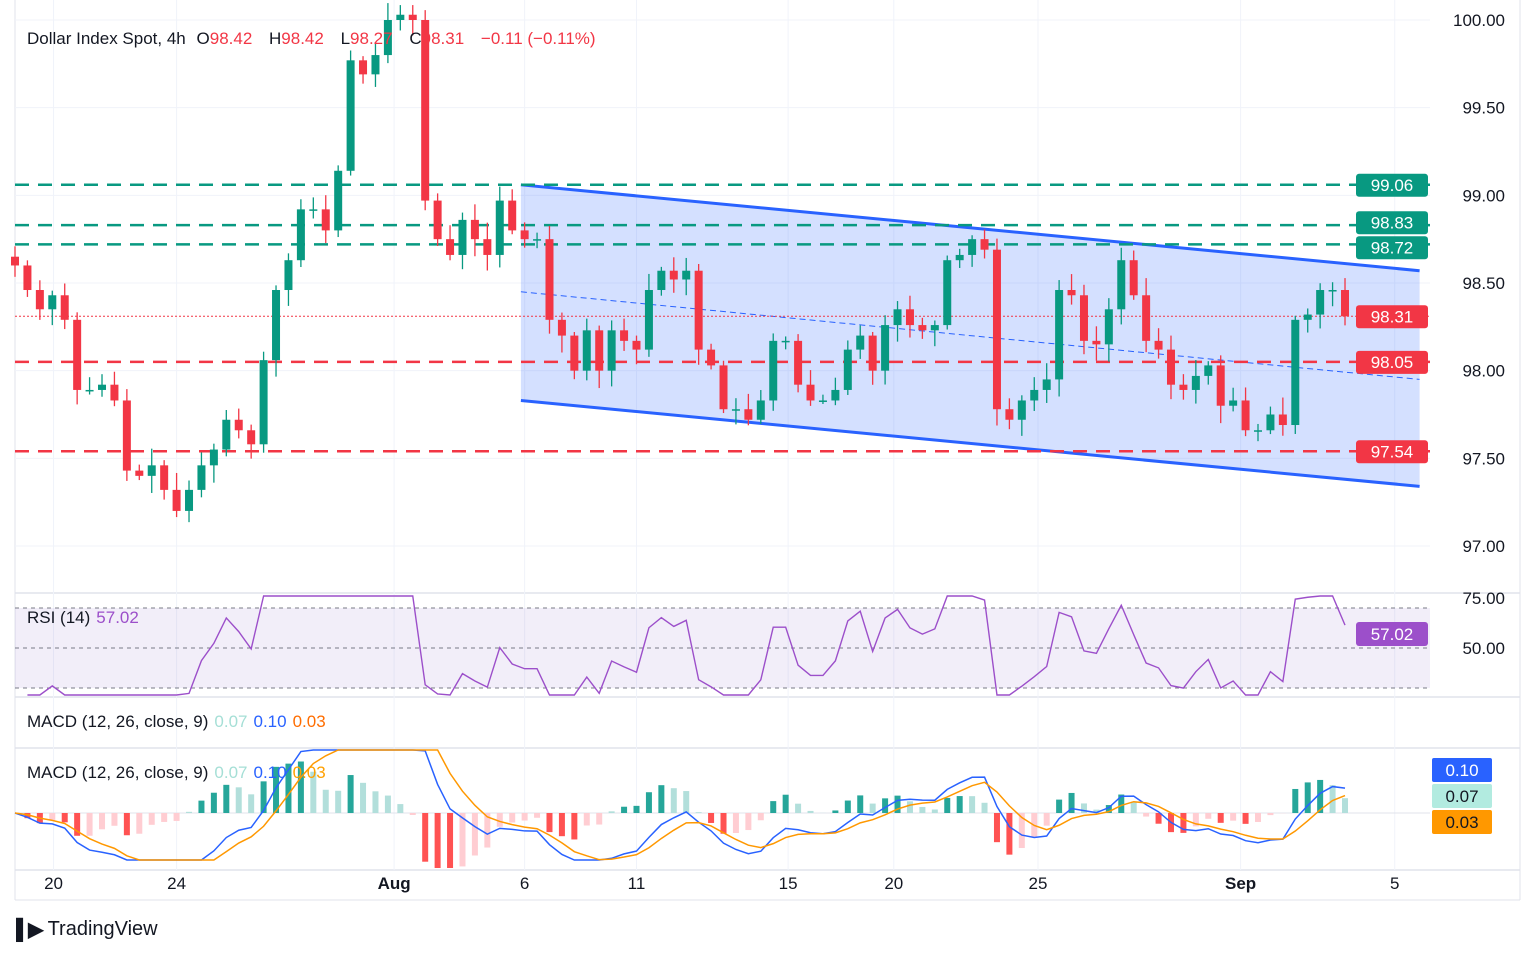 This screenshot has height=955, width=1536. I want to click on x-tick-label: 11, so click(637, 883).